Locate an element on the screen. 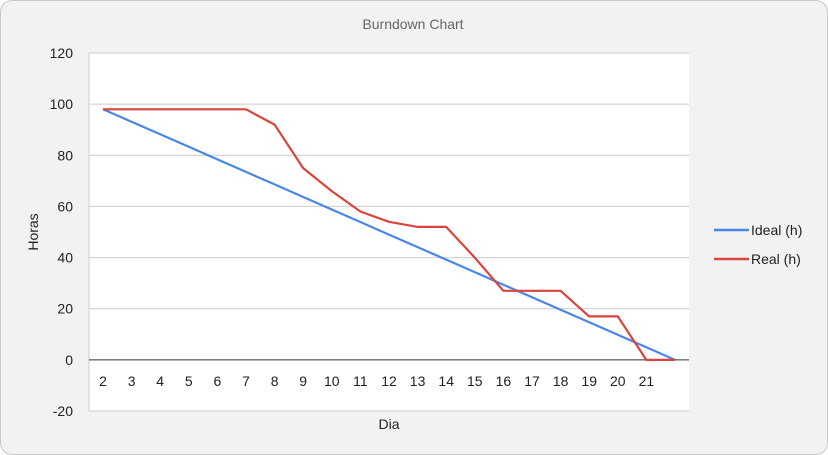  y-tick-label: 20 is located at coordinates (65, 309).